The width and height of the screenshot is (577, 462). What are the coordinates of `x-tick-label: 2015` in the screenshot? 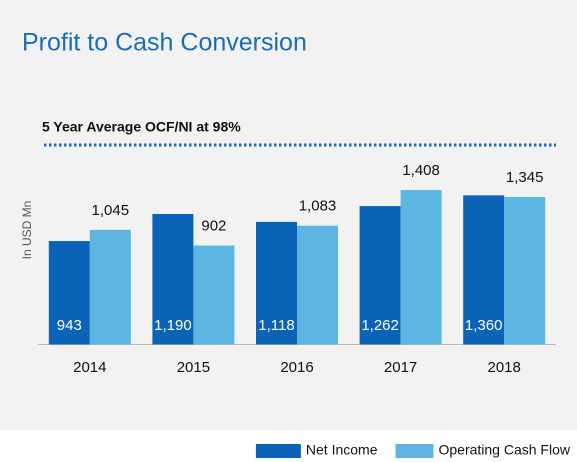 It's located at (193, 367).